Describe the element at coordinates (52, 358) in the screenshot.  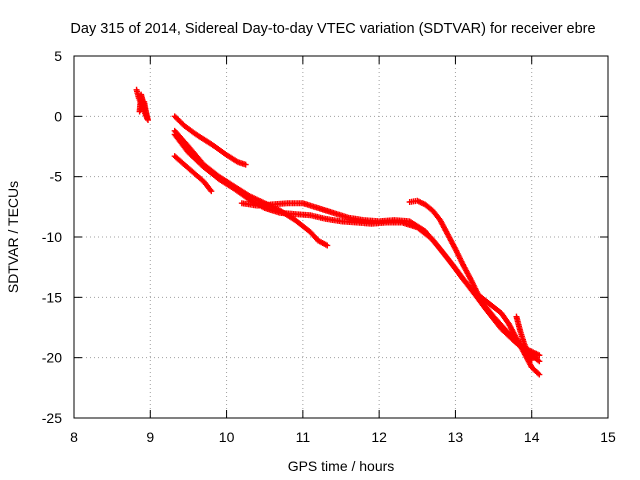
I see `y-tick-label: -20` at that location.